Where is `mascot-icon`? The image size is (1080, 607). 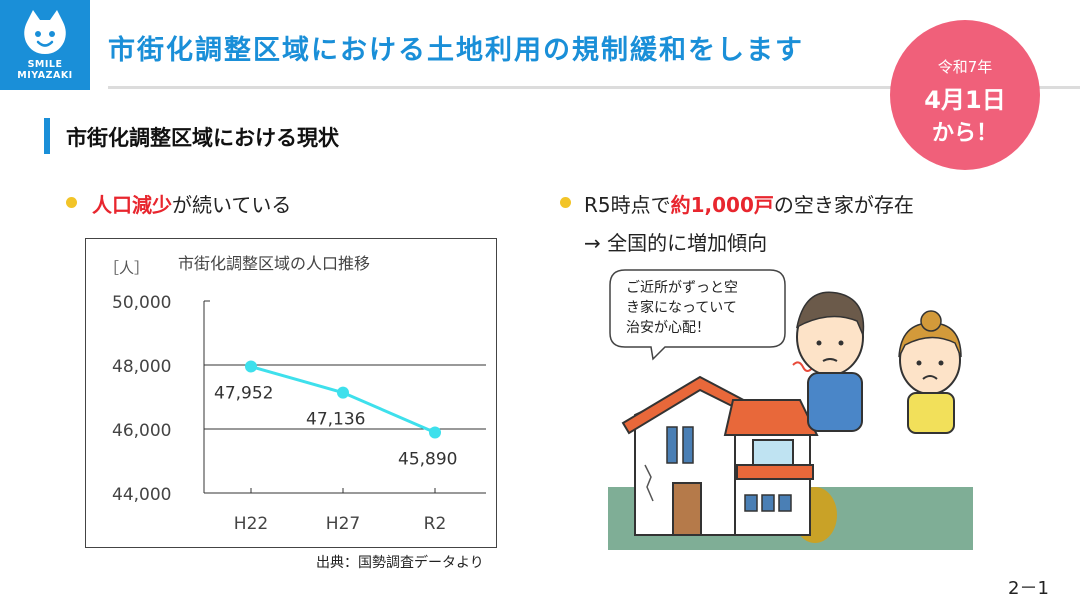
mascot-icon is located at coordinates (45, 32).